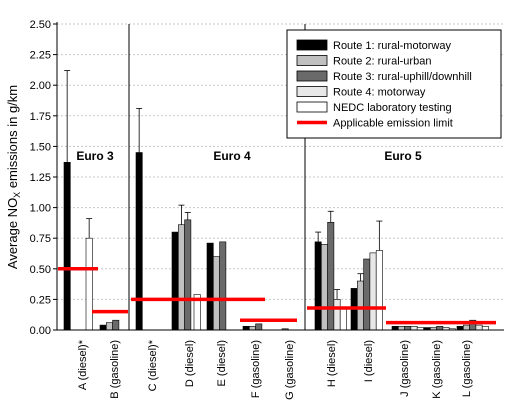  What do you see at coordinates (40, 331) in the screenshot?
I see `y-tick-label: 0.00` at bounding box center [40, 331].